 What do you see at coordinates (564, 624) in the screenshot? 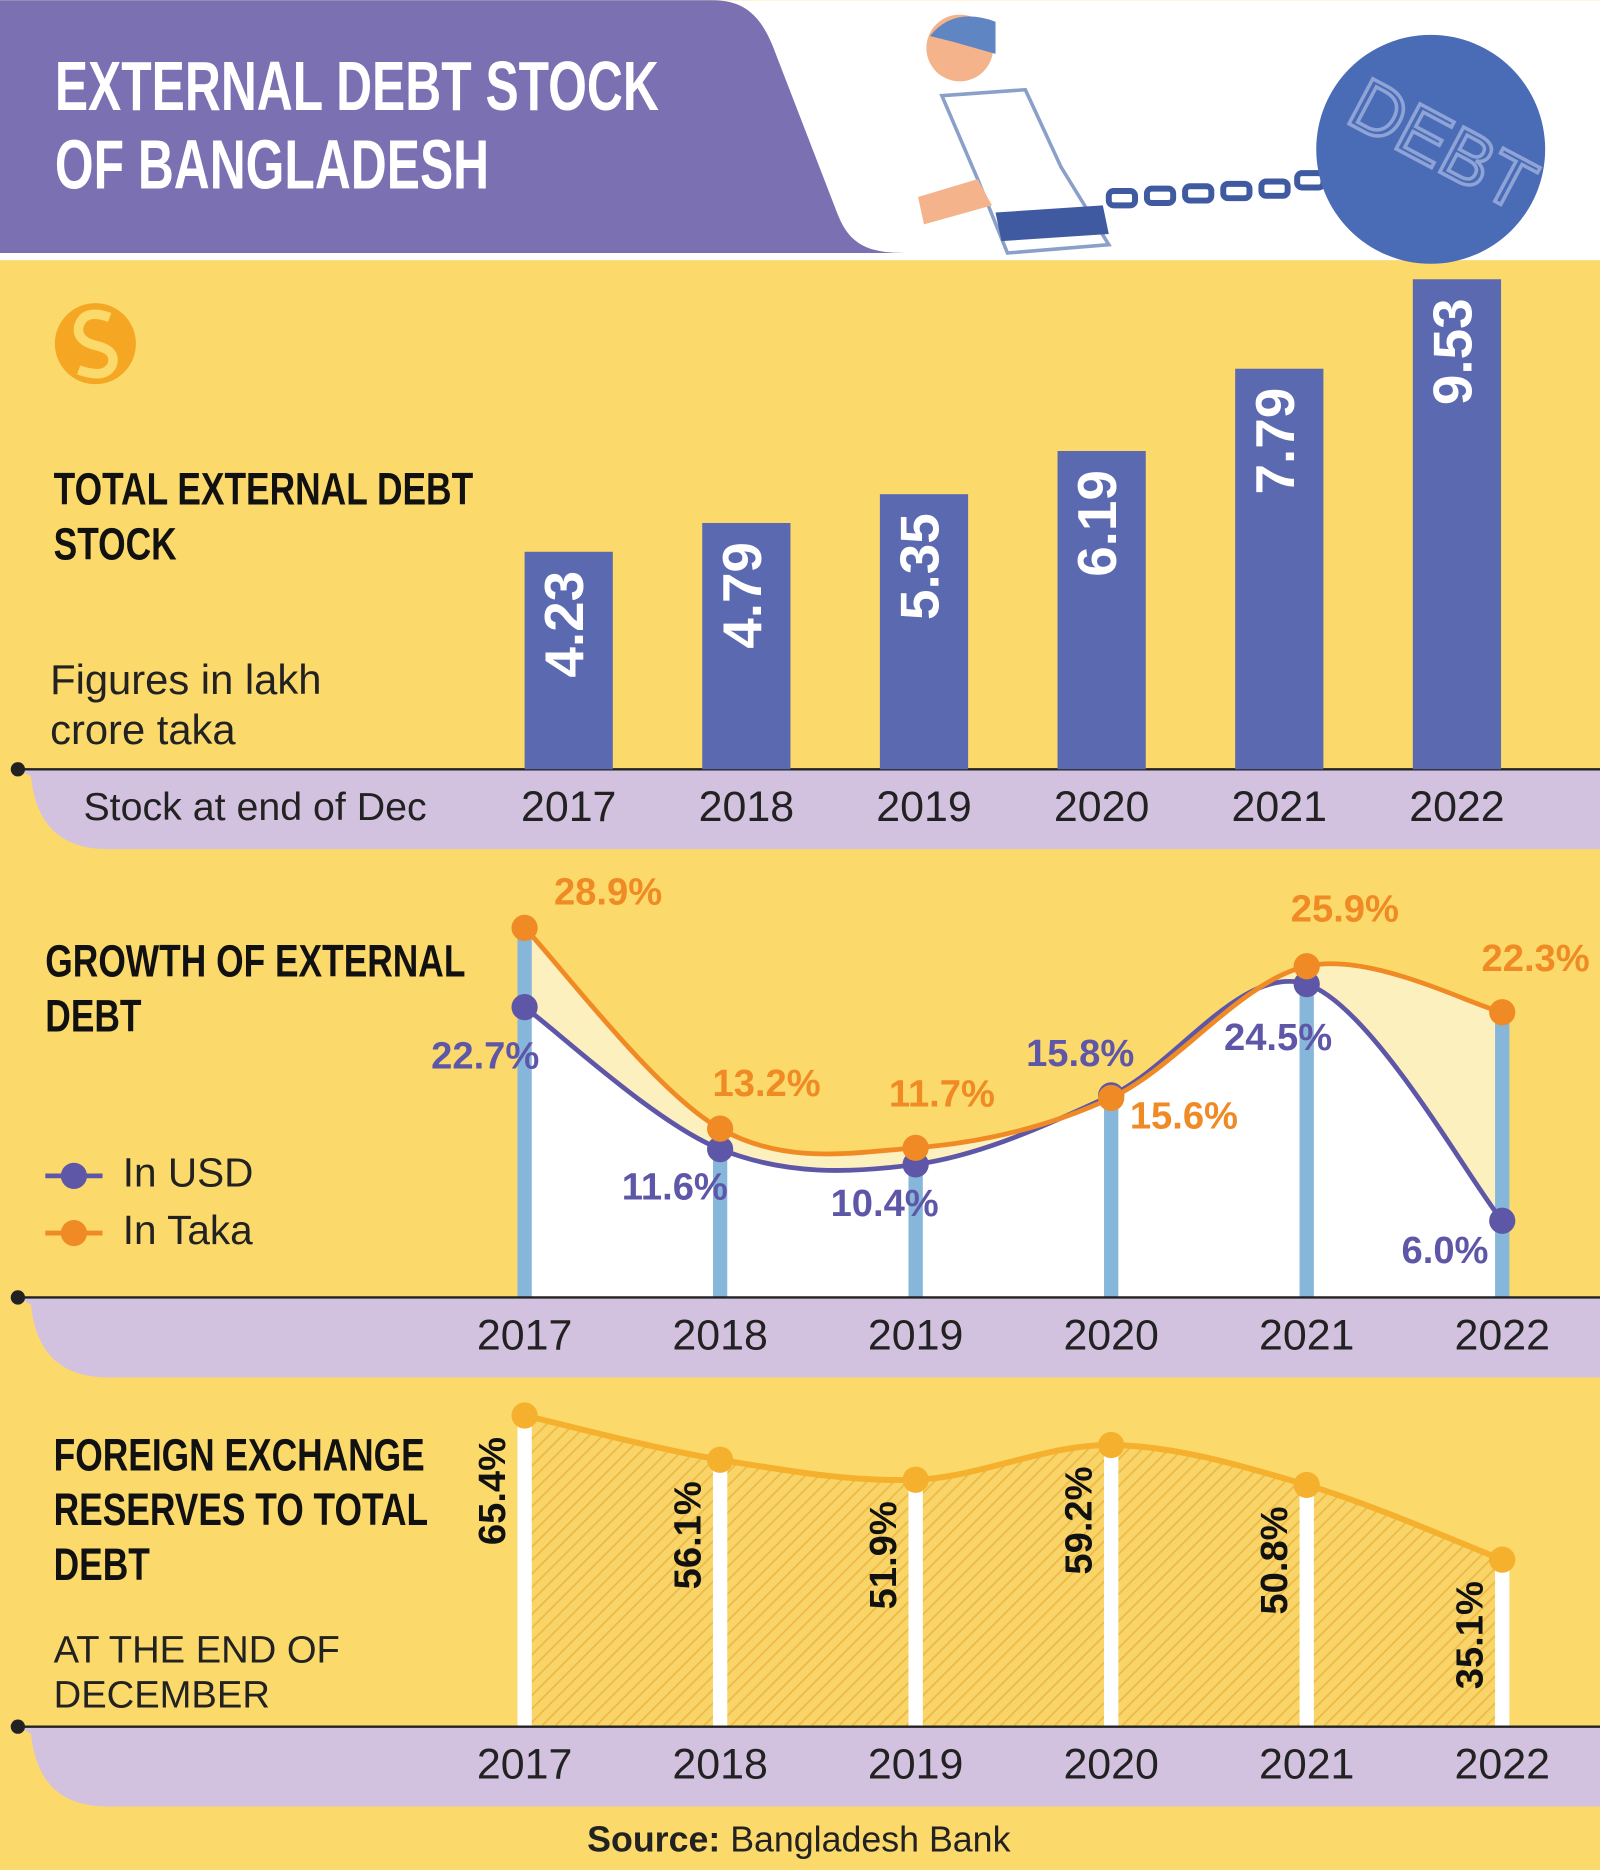
I see `bar-label: 4.23` at bounding box center [564, 624].